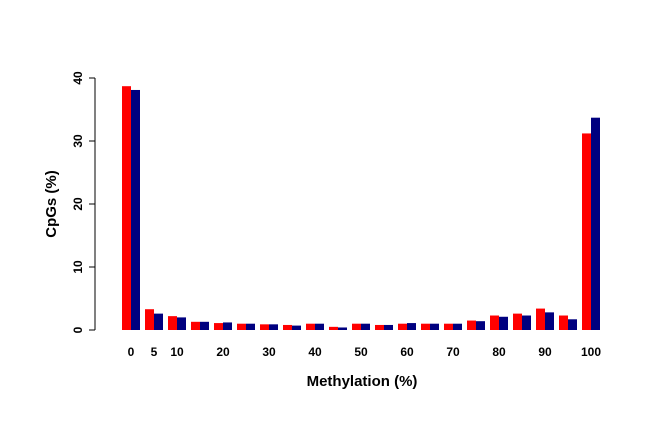 Image resolution: width=668 pixels, height=429 pixels. I want to click on y-axis: 0 10 20 30 40, so click(83, 202).